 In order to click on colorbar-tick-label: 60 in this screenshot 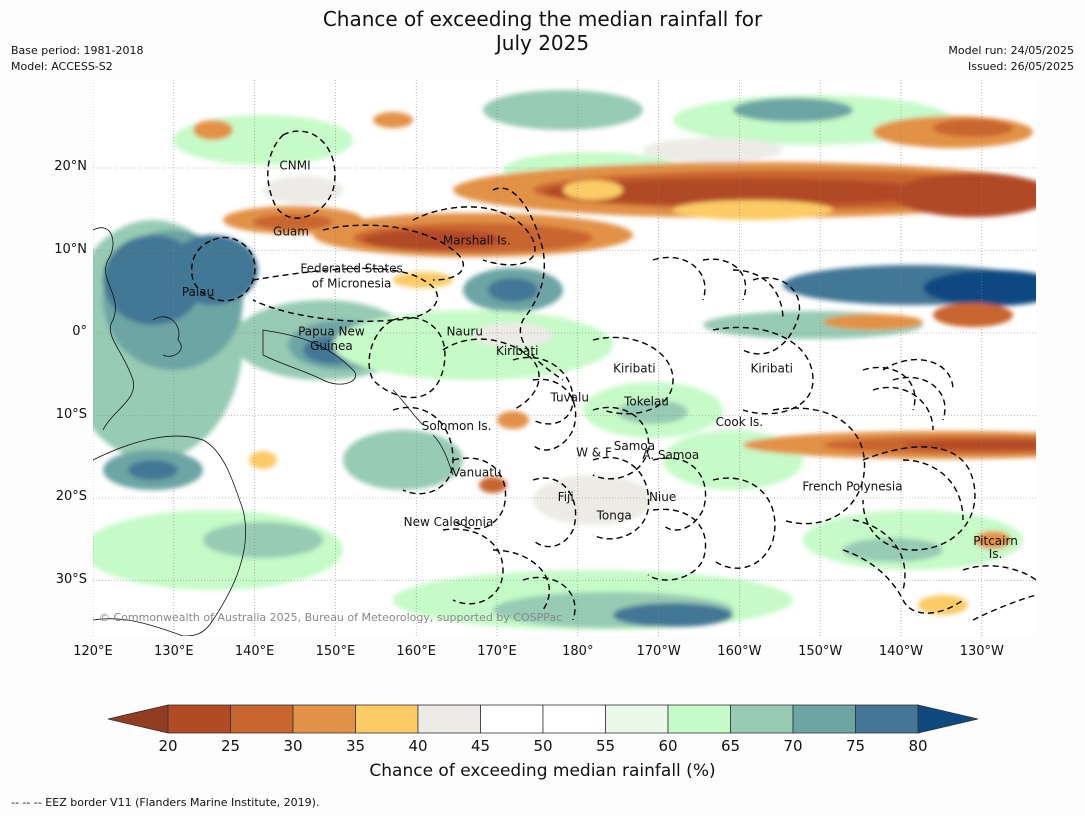, I will do `click(668, 746)`.